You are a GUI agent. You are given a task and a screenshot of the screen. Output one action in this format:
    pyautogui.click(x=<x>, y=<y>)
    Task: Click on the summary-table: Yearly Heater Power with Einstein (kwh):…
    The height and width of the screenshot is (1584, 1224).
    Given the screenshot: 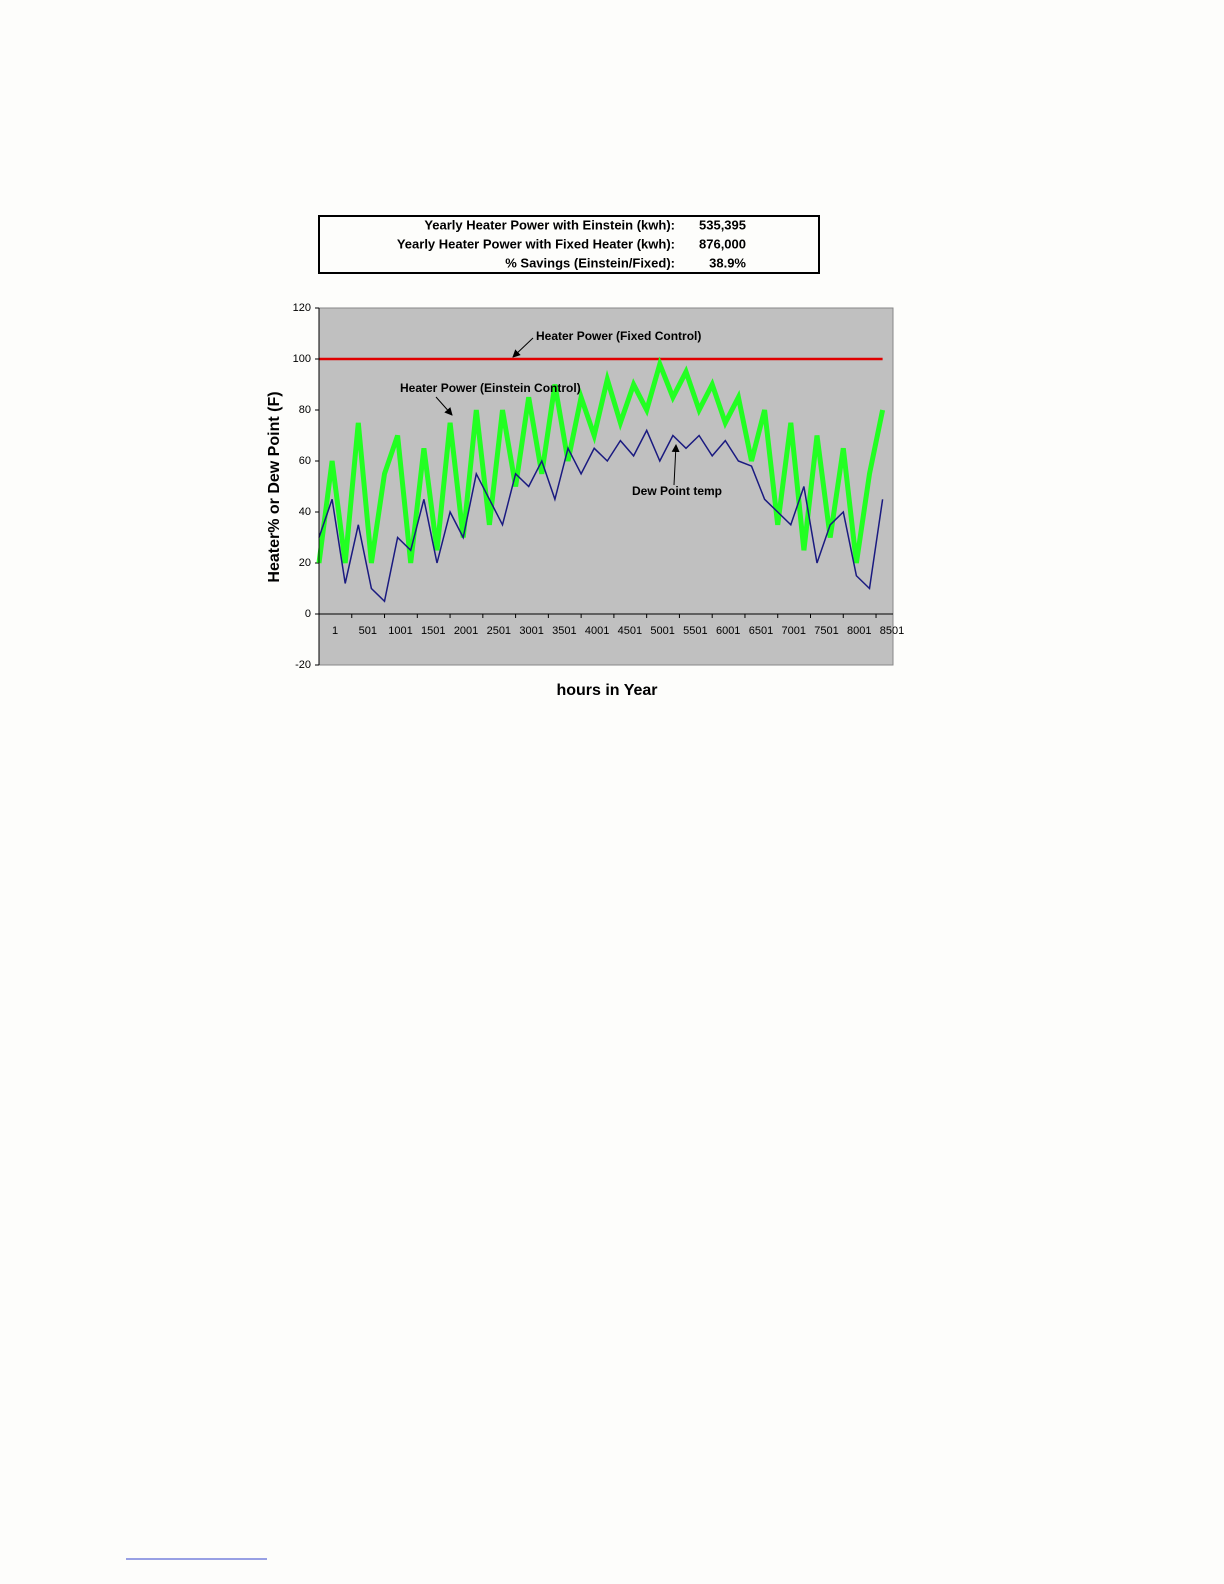 What is the action you would take?
    pyautogui.click(x=572, y=243)
    